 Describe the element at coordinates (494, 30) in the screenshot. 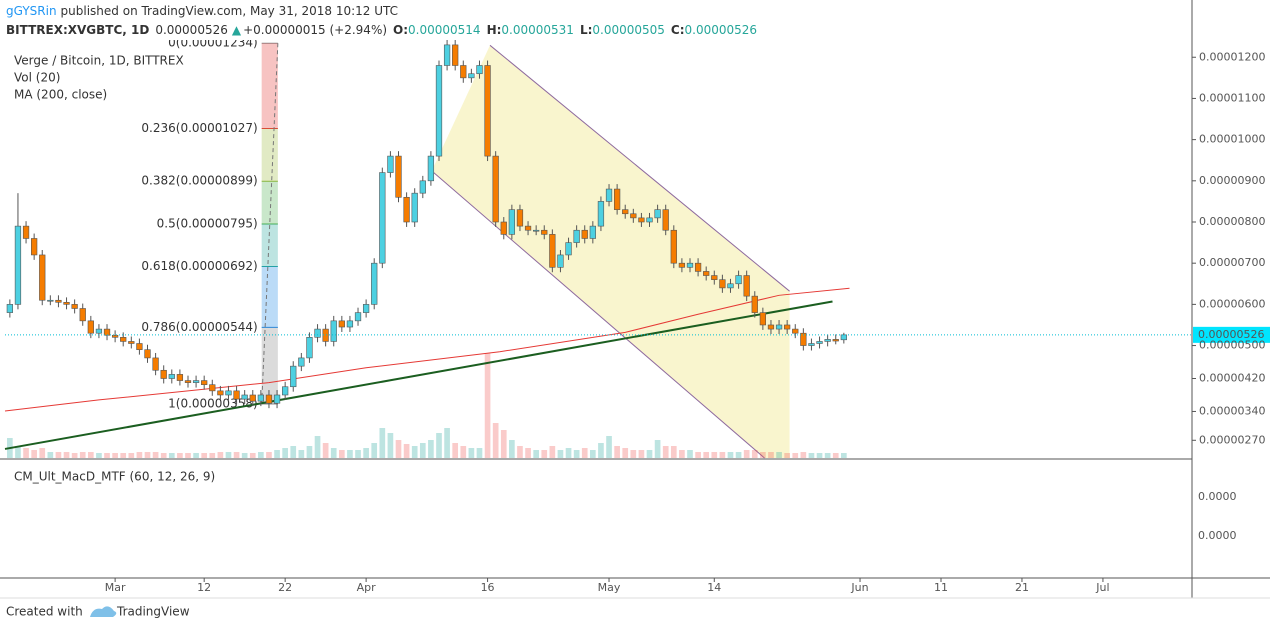

I see `ohlc-key: H:` at that location.